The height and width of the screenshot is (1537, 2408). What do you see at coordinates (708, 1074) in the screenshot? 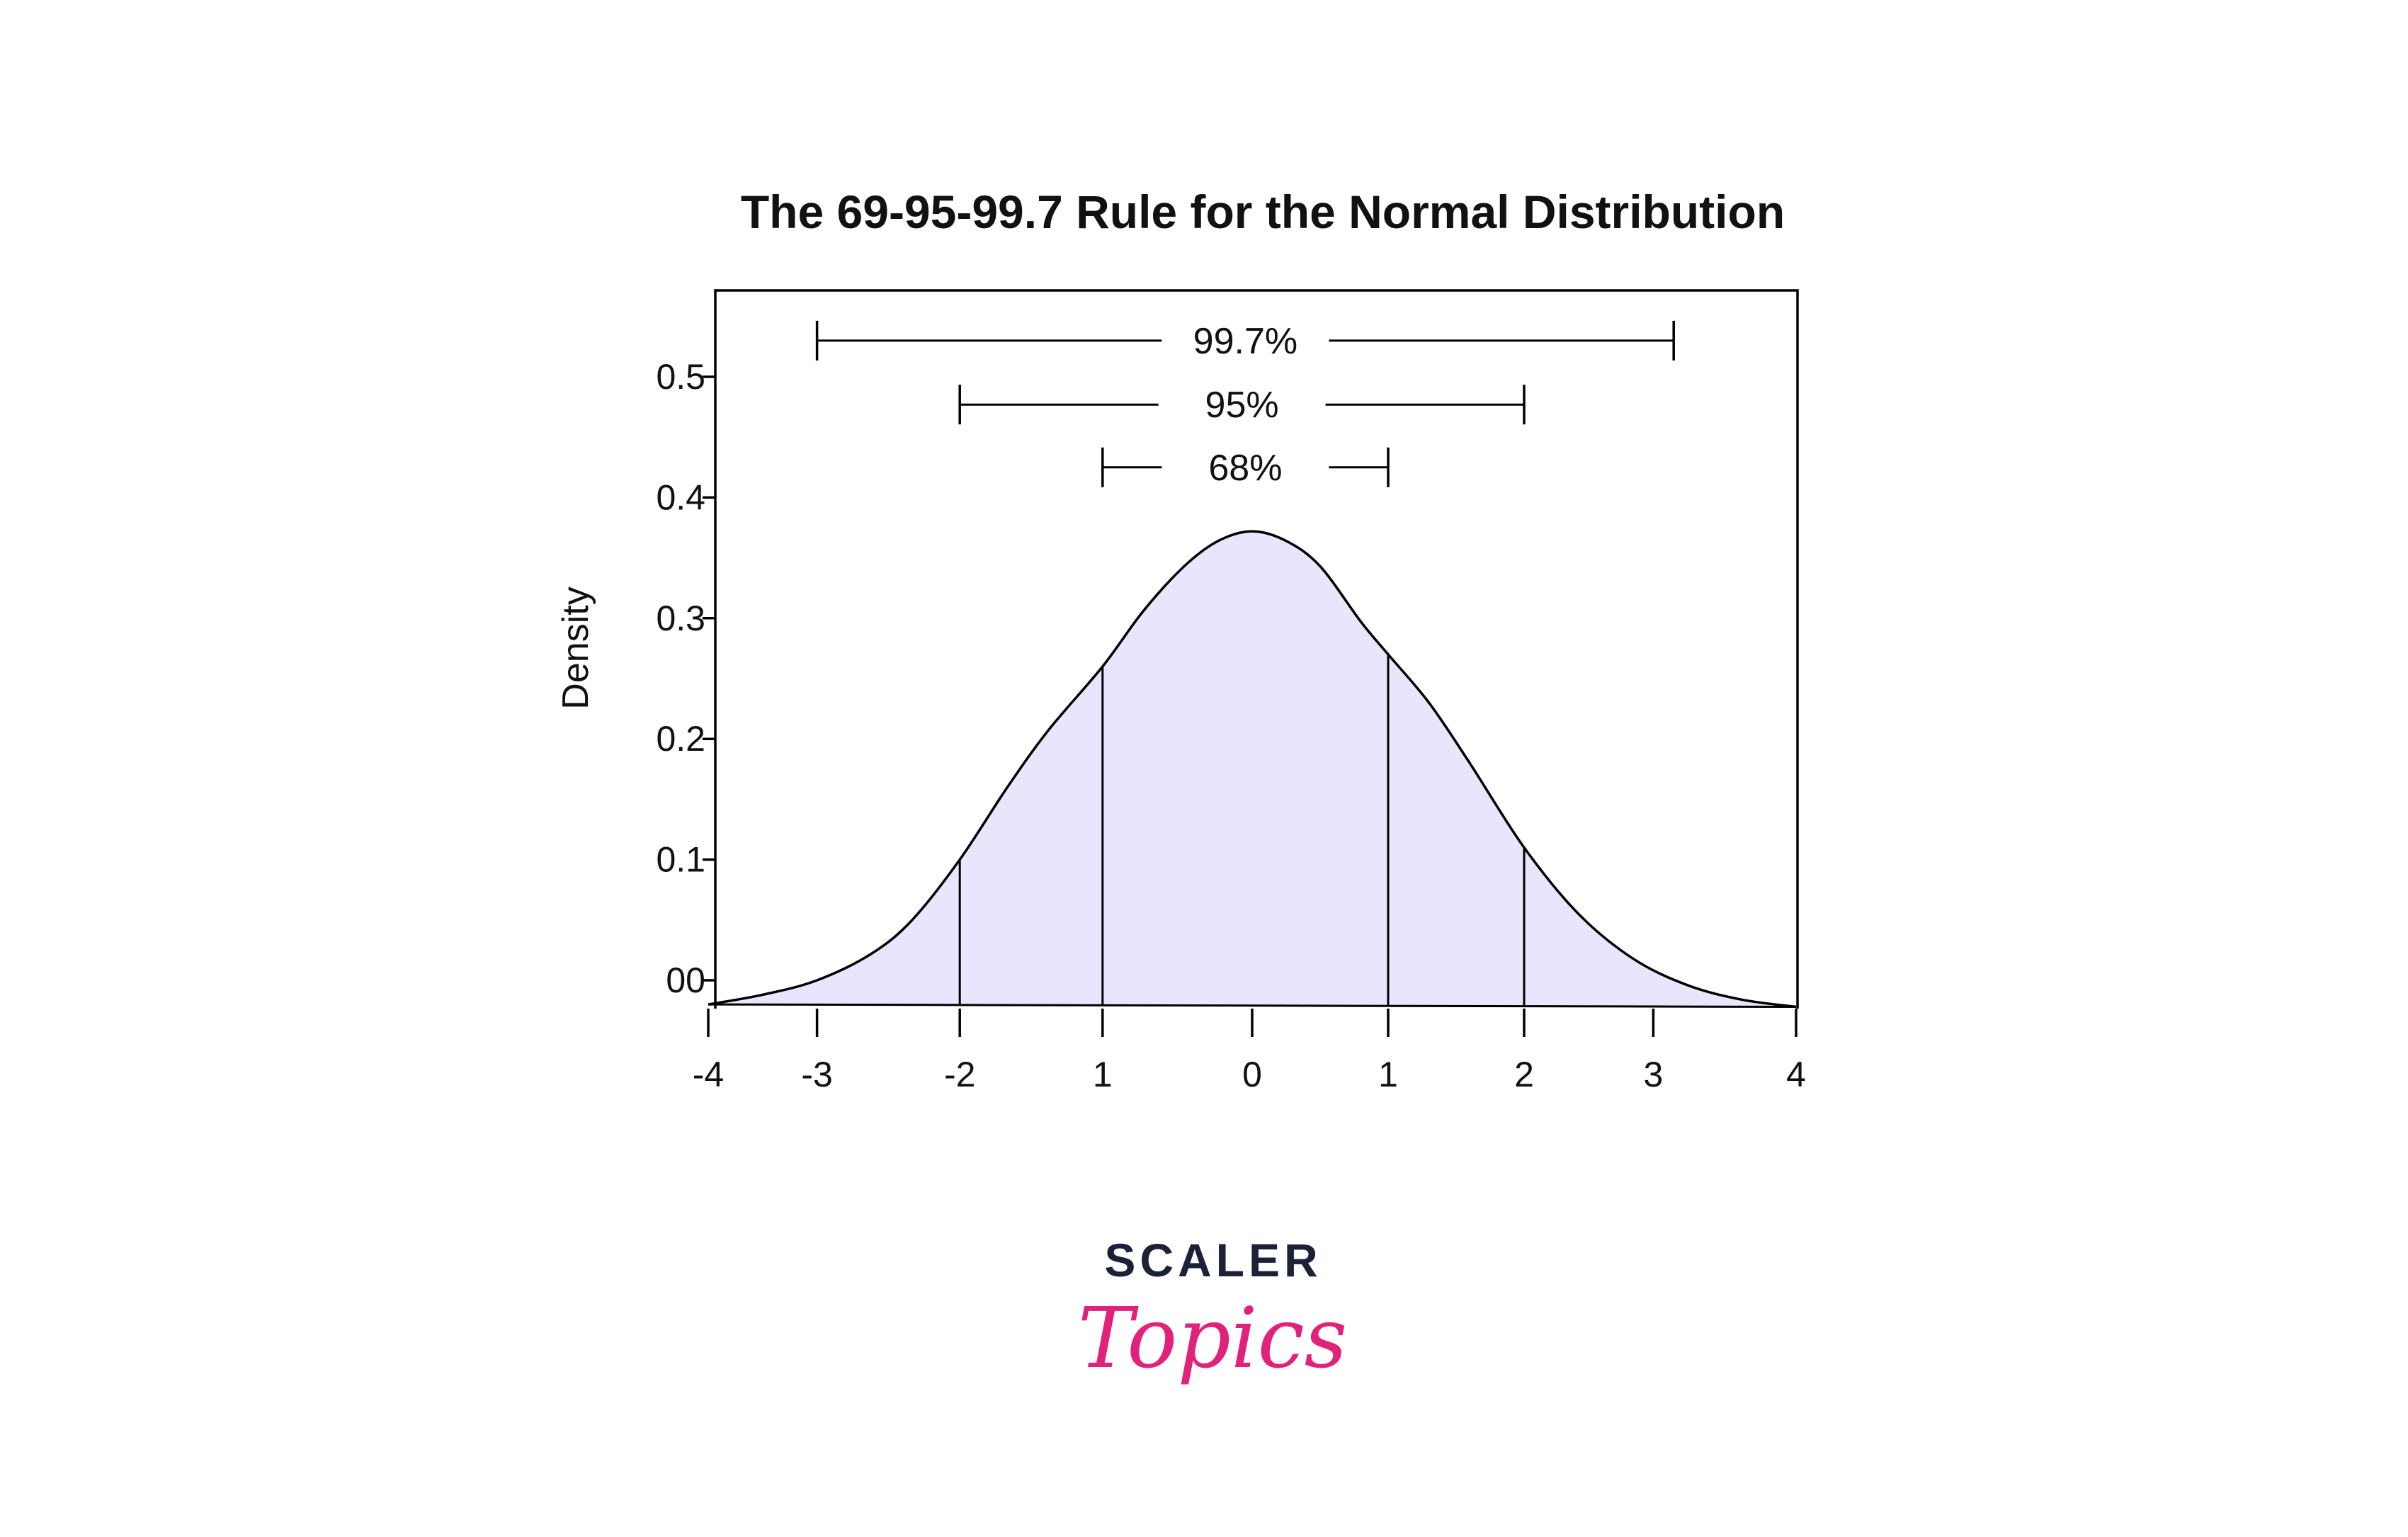
I see `x-tick-label-1: -4` at bounding box center [708, 1074].